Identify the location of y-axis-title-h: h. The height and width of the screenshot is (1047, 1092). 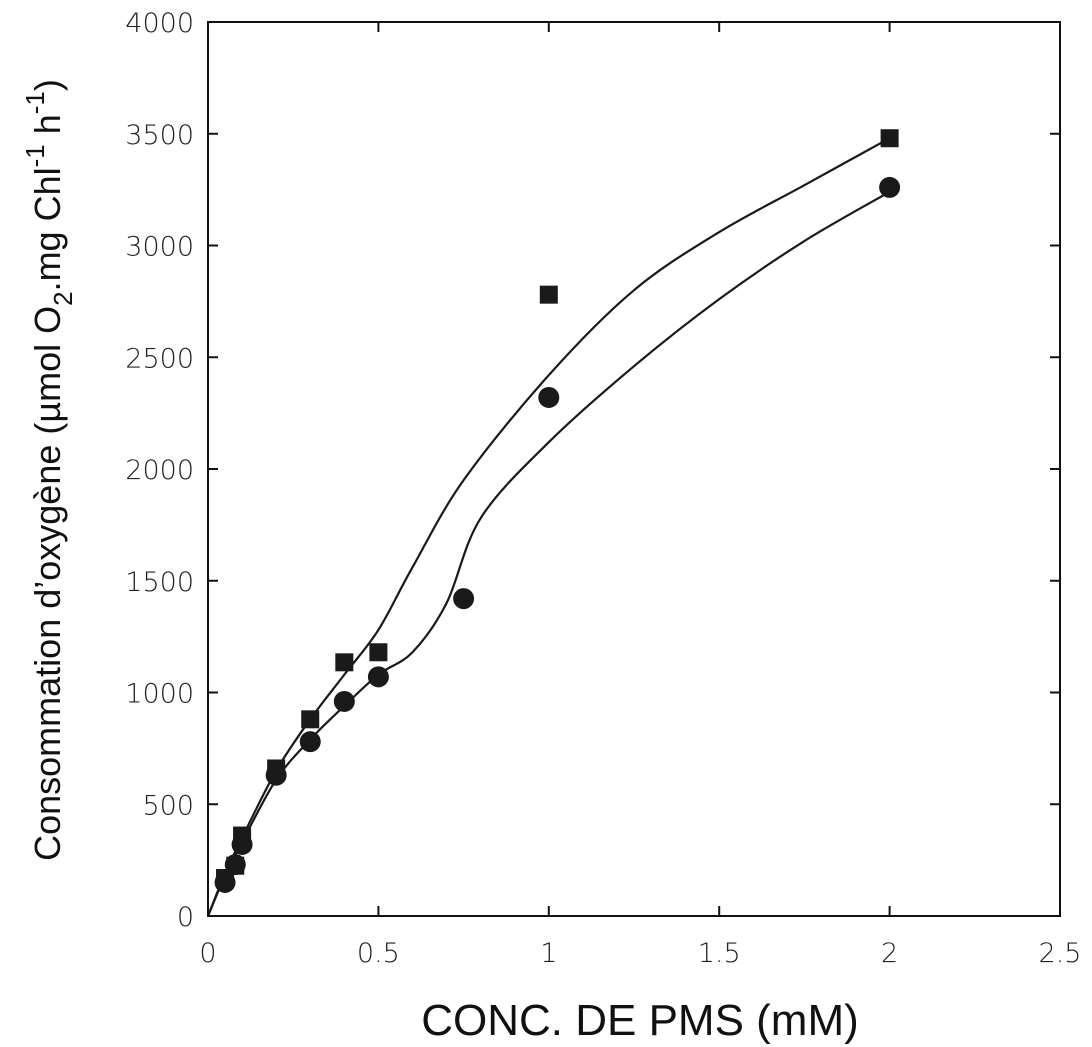
(47, 129).